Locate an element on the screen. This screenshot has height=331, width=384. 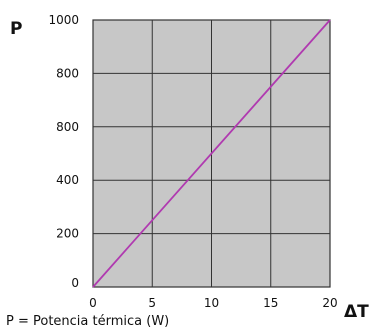
y-tick-label: 0 is located at coordinates (75, 283).